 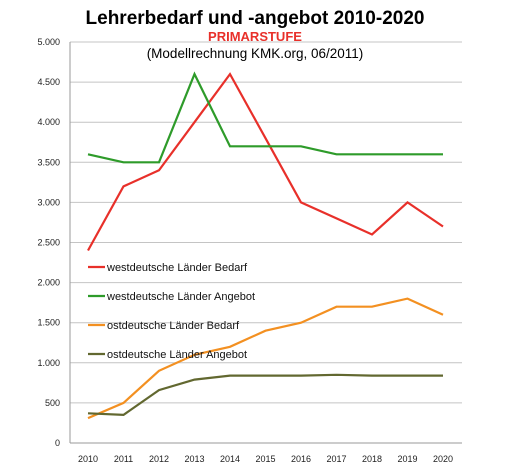 What do you see at coordinates (443, 459) in the screenshot?
I see `x-tick-label: 2020` at bounding box center [443, 459].